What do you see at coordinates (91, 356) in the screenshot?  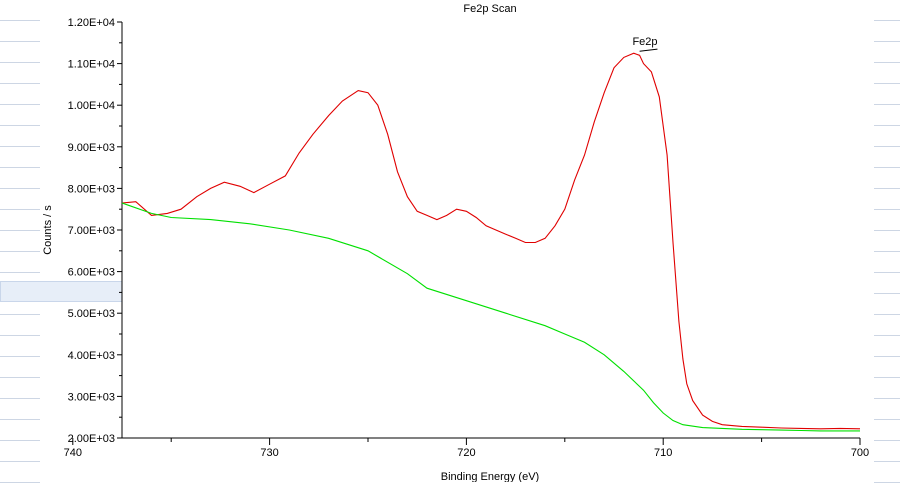 I see `y-tick-label: 4.00E+03` at bounding box center [91, 356].